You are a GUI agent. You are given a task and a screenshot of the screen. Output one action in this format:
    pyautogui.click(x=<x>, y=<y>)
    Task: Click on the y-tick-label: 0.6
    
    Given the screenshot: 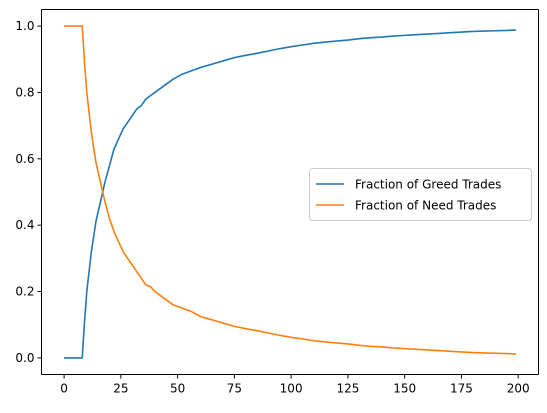 What is the action you would take?
    pyautogui.click(x=24, y=159)
    